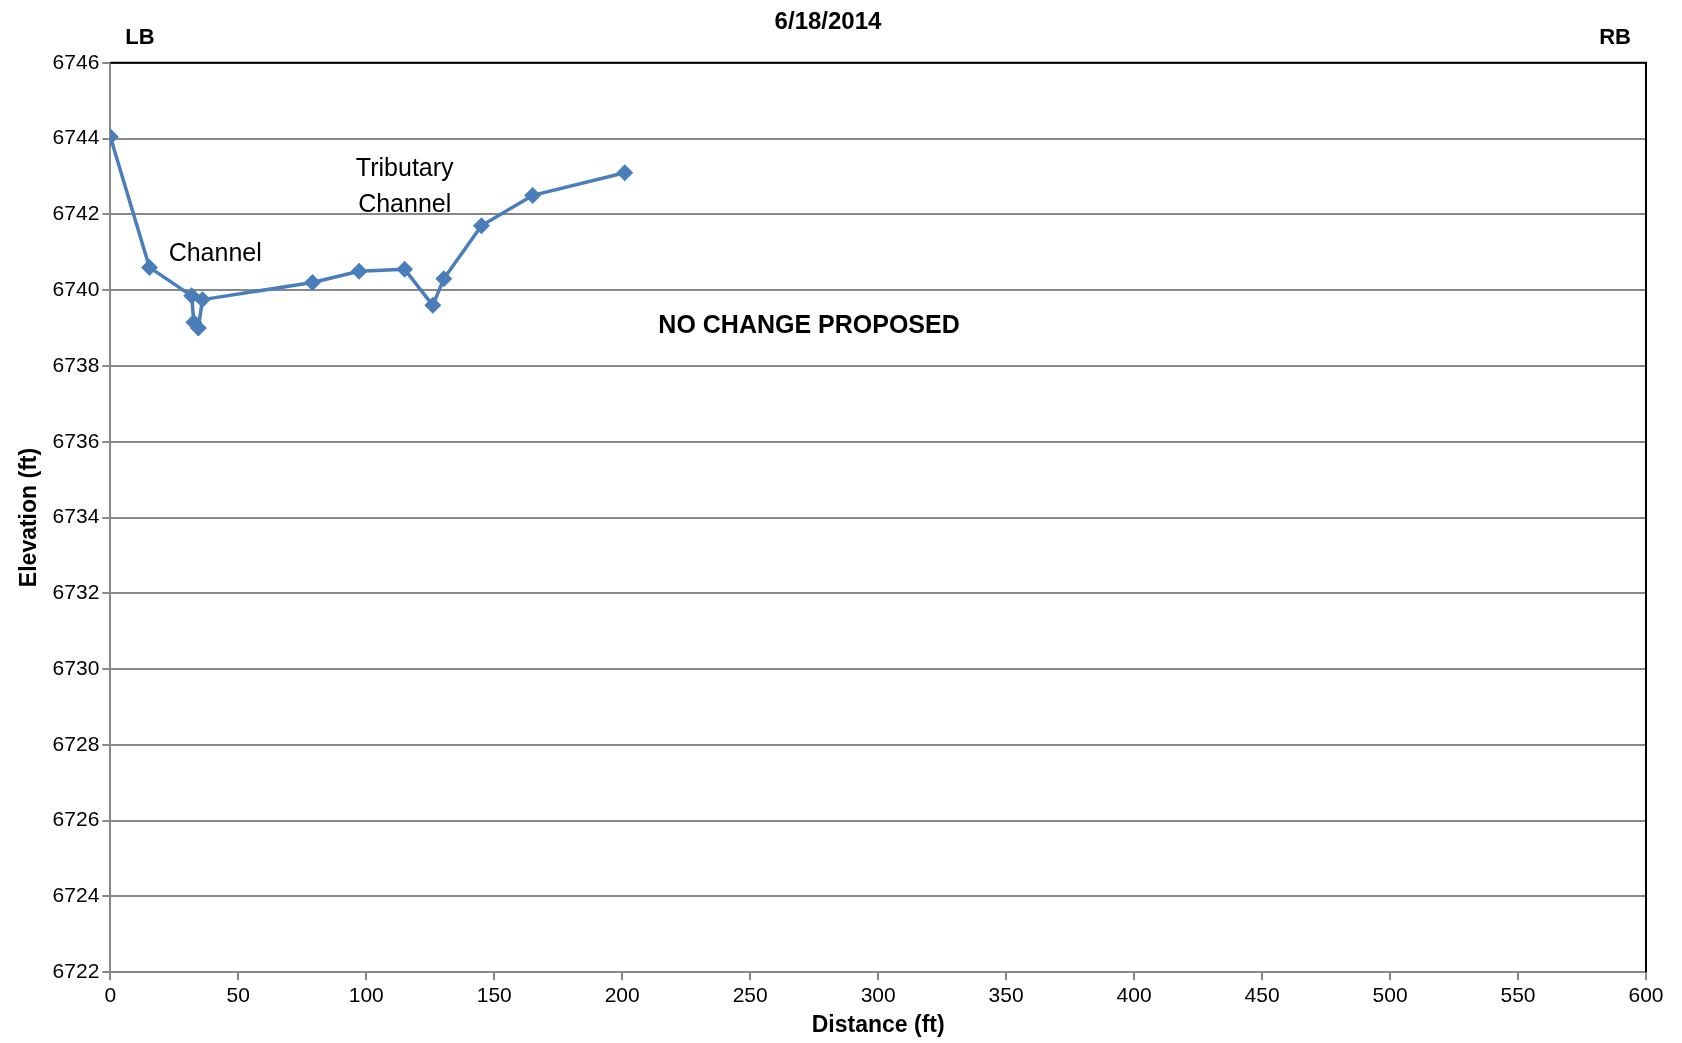 The height and width of the screenshot is (1043, 1682). What do you see at coordinates (1518, 994) in the screenshot?
I see `x-tick-label: 550` at bounding box center [1518, 994].